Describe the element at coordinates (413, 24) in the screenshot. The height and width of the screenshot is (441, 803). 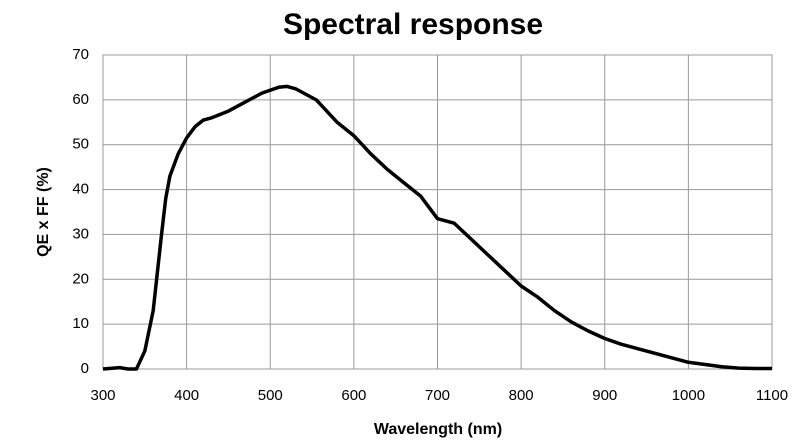
I see `chart-title: Spectral response` at that location.